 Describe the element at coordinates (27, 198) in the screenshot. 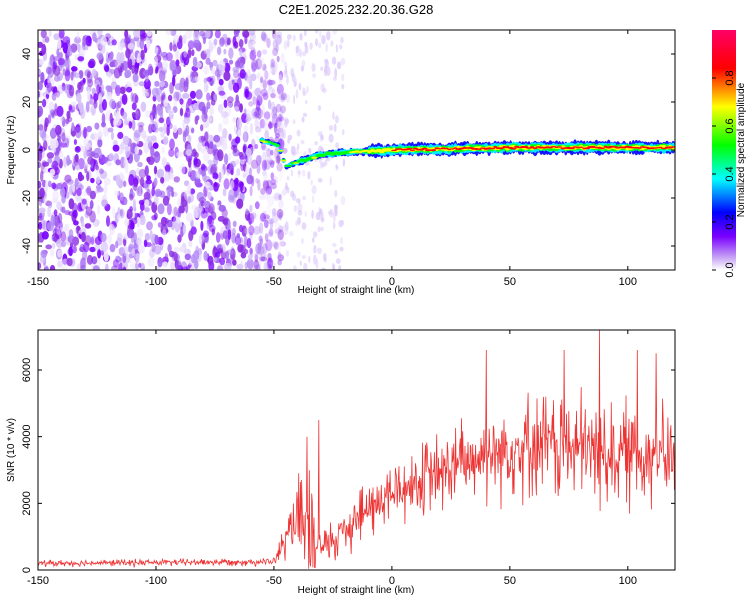

I see `y-tick-label: -20` at that location.